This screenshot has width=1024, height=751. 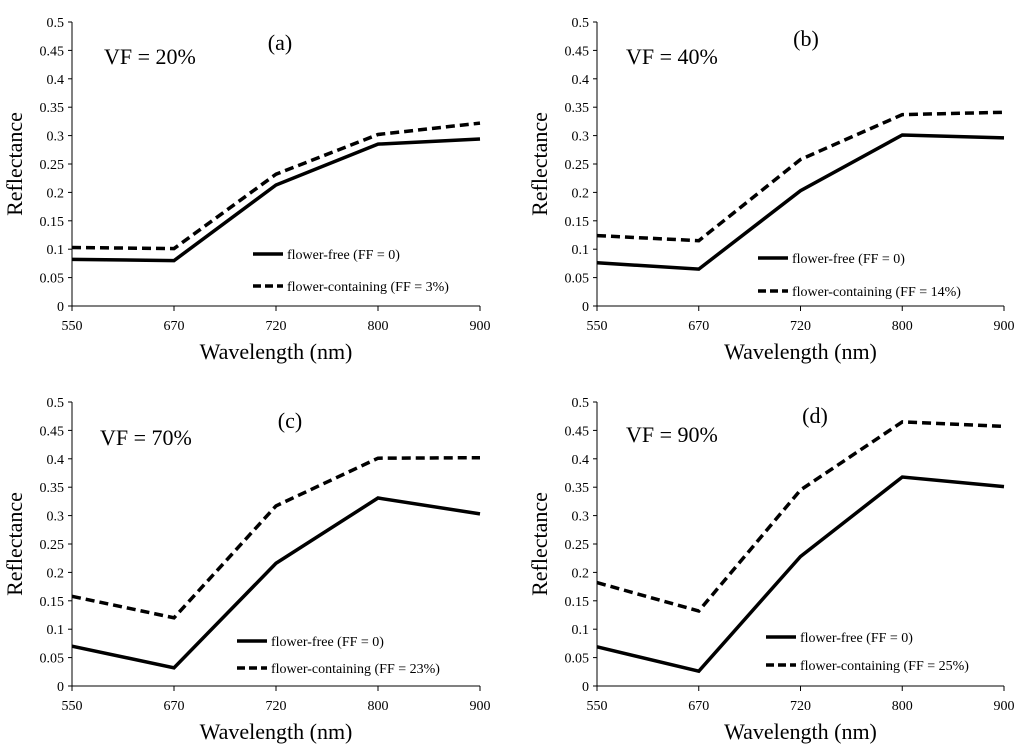 What do you see at coordinates (876, 292) in the screenshot?
I see `legend-item-label: flower-containing (FF = 14%)` at bounding box center [876, 292].